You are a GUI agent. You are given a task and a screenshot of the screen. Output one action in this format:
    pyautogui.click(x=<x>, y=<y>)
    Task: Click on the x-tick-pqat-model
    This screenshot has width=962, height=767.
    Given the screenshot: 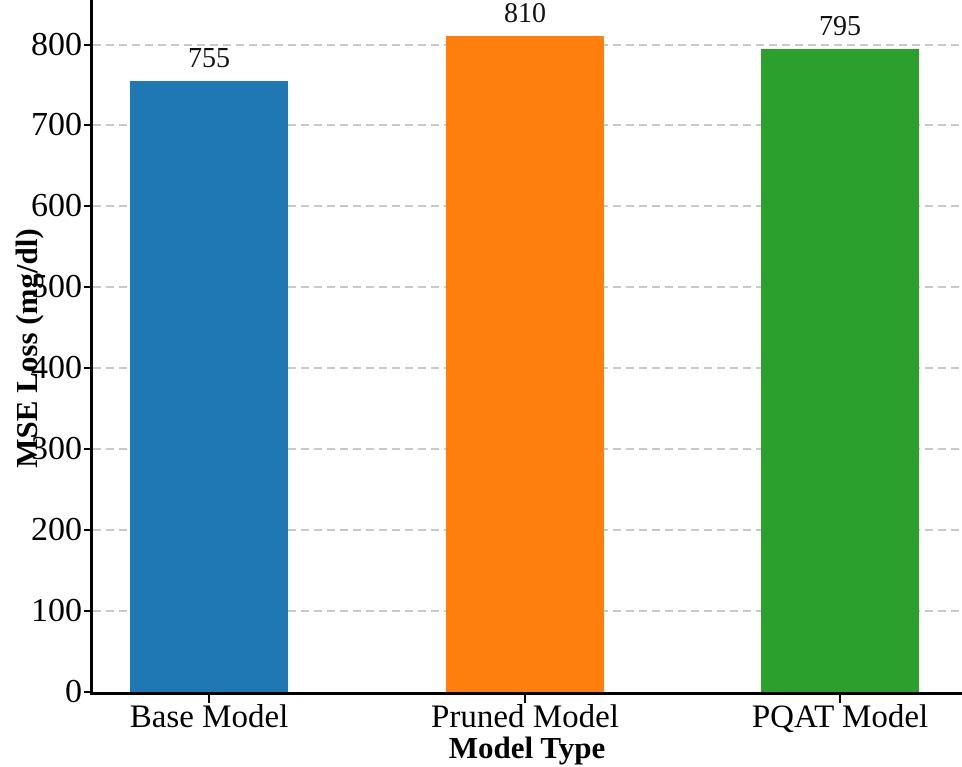 What is the action you would take?
    pyautogui.click(x=840, y=698)
    